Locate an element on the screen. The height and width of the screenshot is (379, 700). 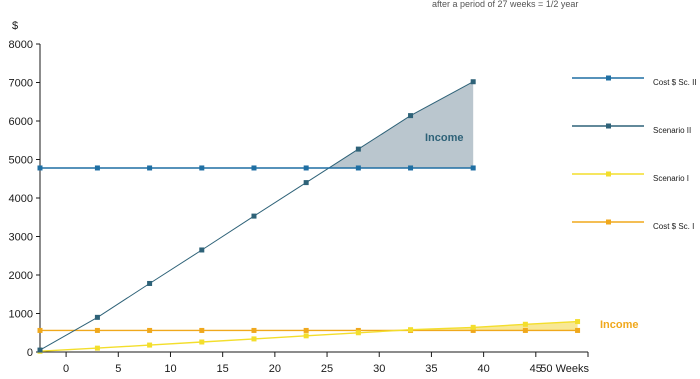
chart-caption: after a period of 27 weeks = 1/2 year is located at coordinates (505, 4).